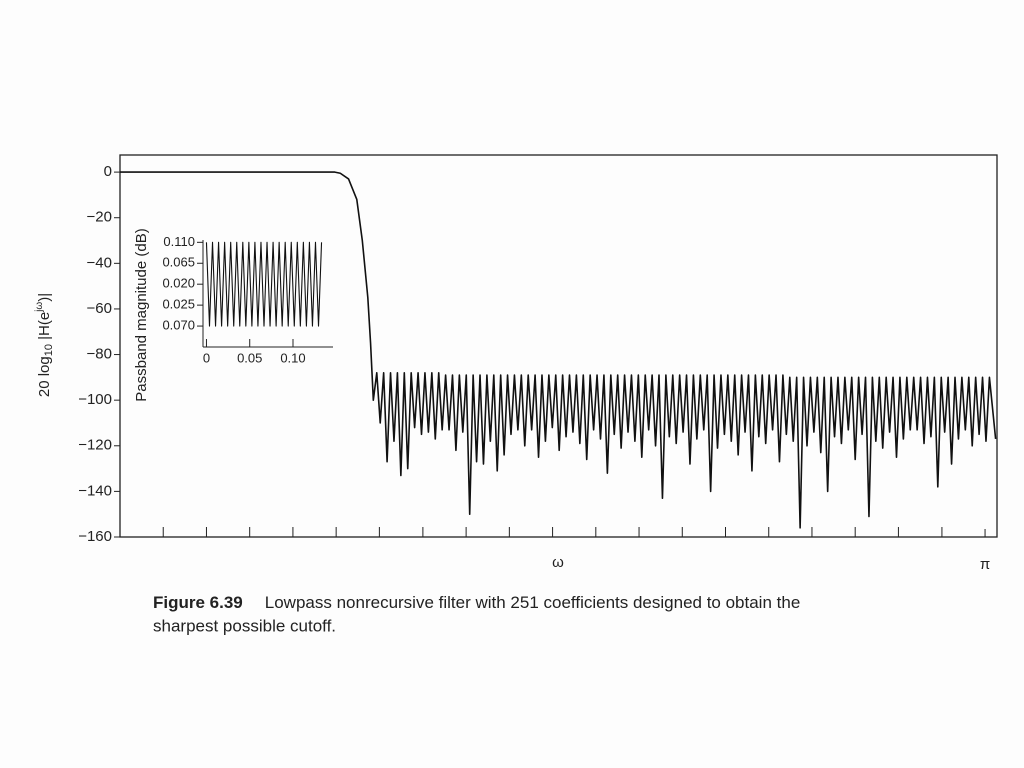 The image size is (1024, 768). What do you see at coordinates (178, 325) in the screenshot?
I see `y-tick-label: 0.070` at bounding box center [178, 325].